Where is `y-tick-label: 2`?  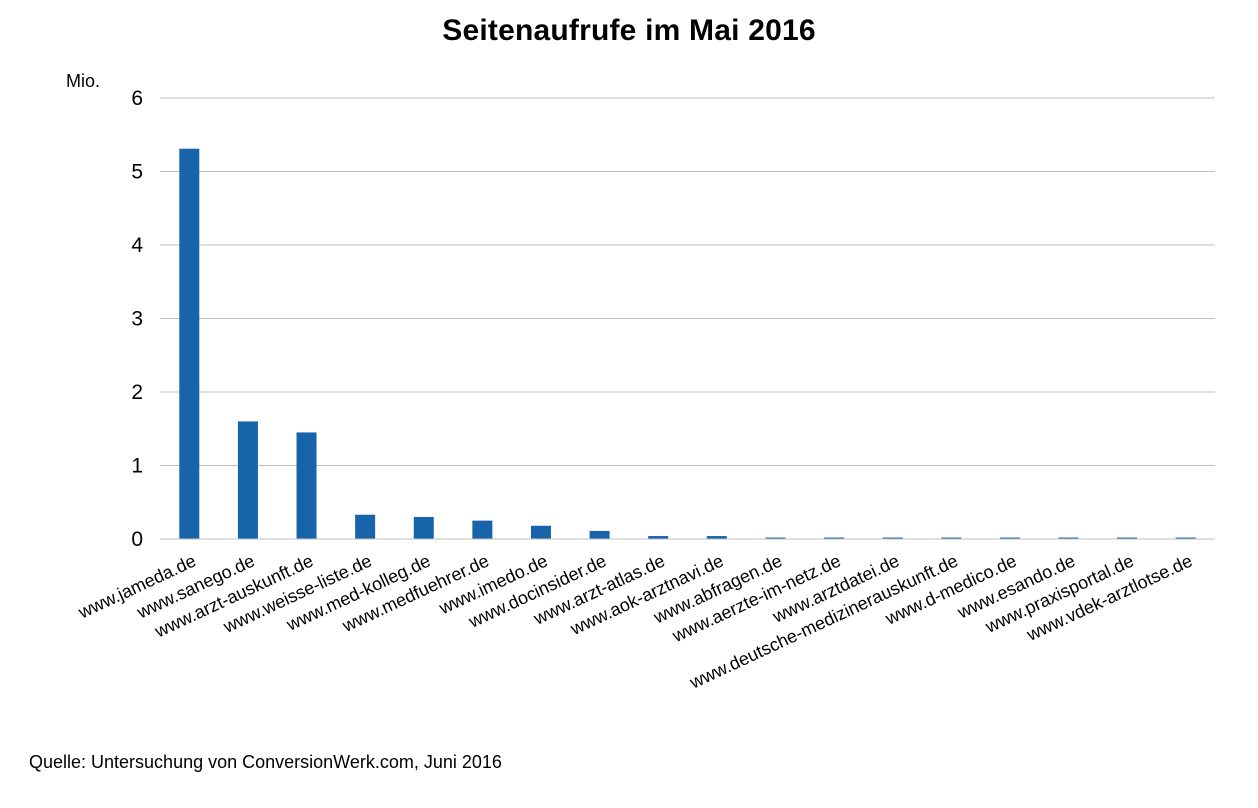 y-tick-label: 2 is located at coordinates (137, 392).